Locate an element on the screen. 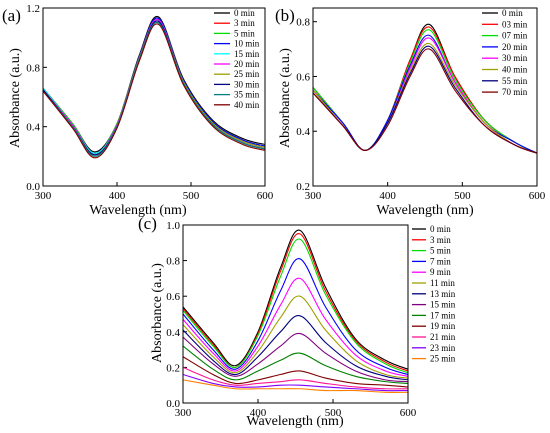  panel-a-curves is located at coordinates (154, 87).